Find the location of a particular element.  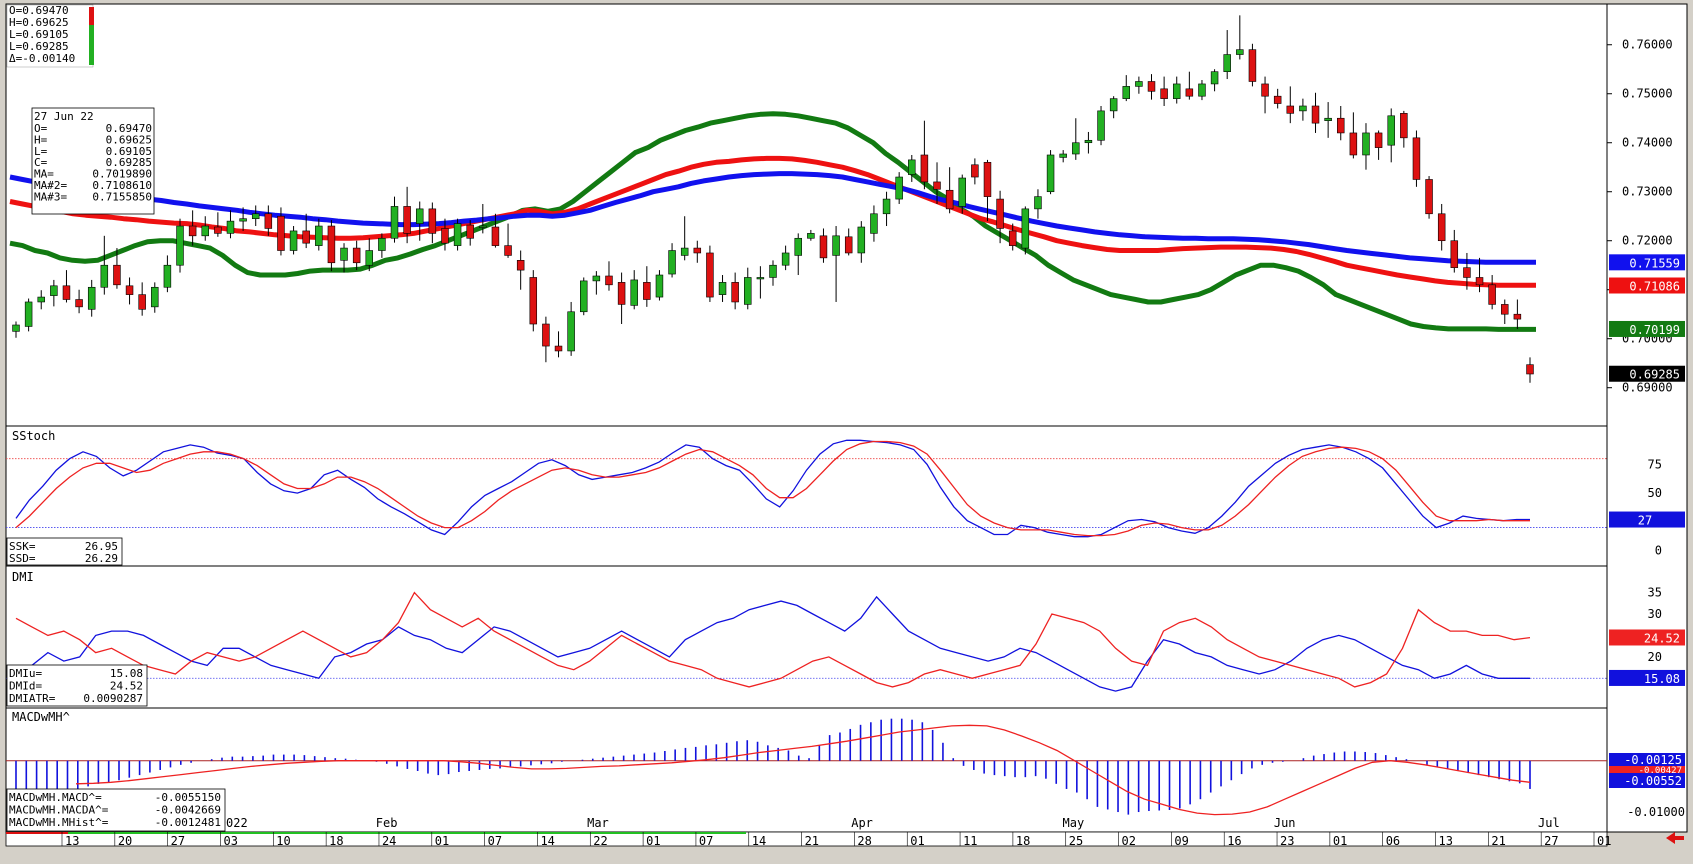

info-label: MA= is located at coordinates (44, 174).